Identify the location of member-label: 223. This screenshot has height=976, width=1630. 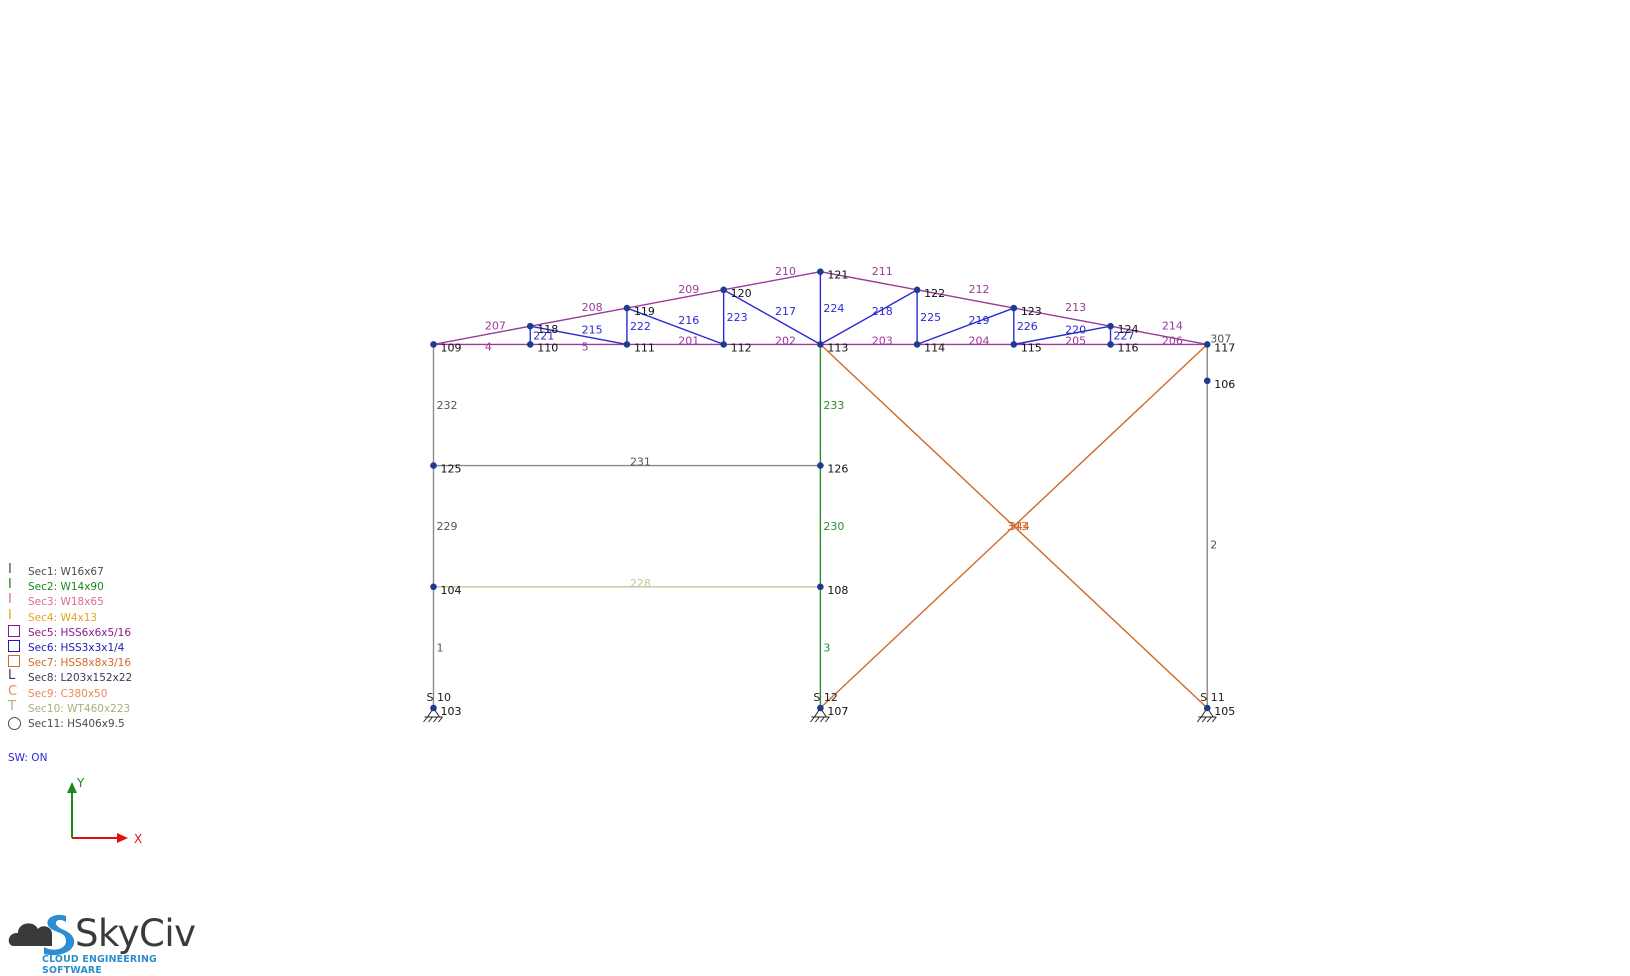
(737, 317).